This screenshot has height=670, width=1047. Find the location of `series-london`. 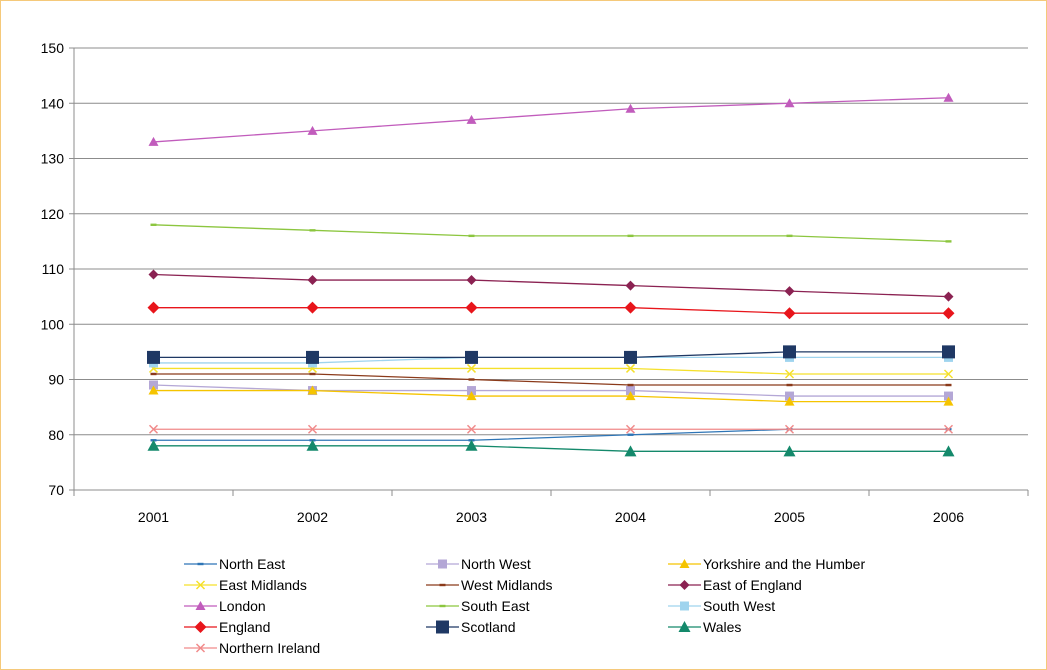

series-london is located at coordinates (551, 119).